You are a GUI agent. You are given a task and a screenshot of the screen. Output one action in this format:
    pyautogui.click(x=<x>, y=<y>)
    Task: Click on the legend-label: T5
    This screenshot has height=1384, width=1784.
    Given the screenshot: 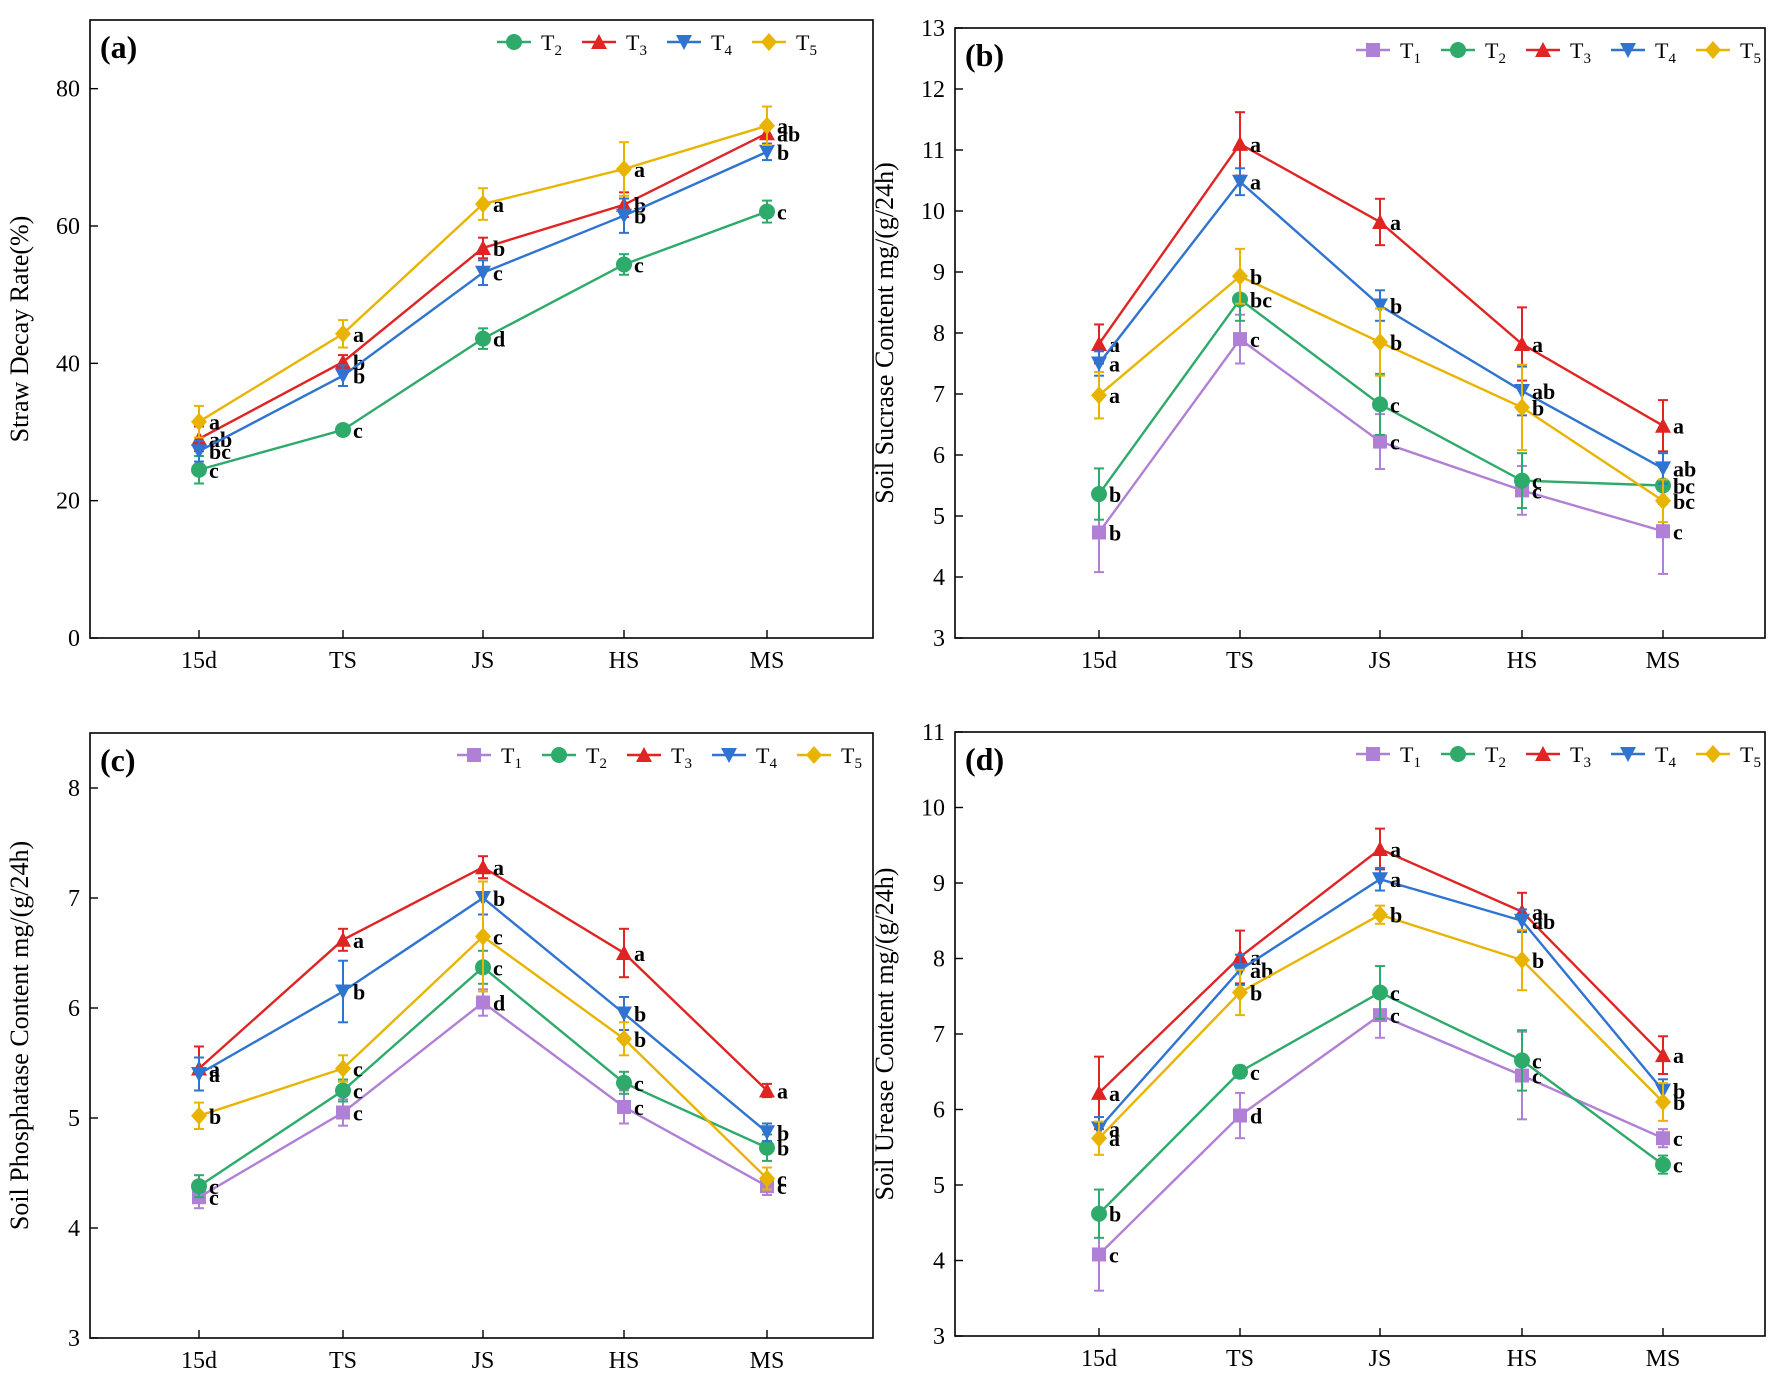 What is the action you would take?
    pyautogui.click(x=851, y=757)
    